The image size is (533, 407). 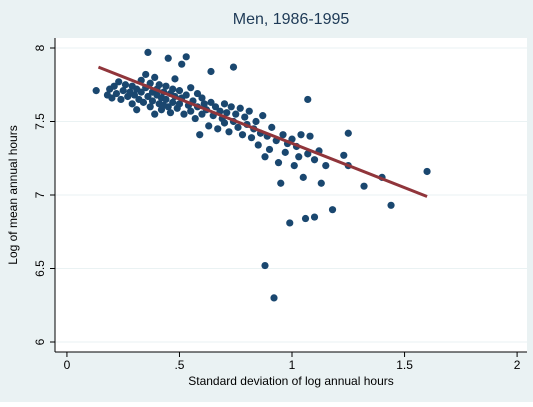 What do you see at coordinates (40, 47) in the screenshot?
I see `y-tick-label: 8` at bounding box center [40, 47].